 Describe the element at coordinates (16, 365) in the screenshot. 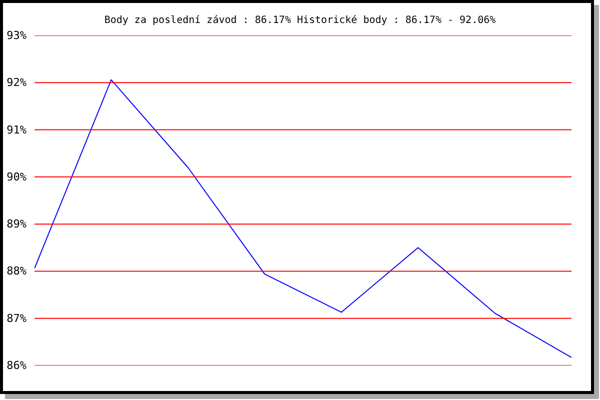

I see `y-tick-label: 86%` at that location.